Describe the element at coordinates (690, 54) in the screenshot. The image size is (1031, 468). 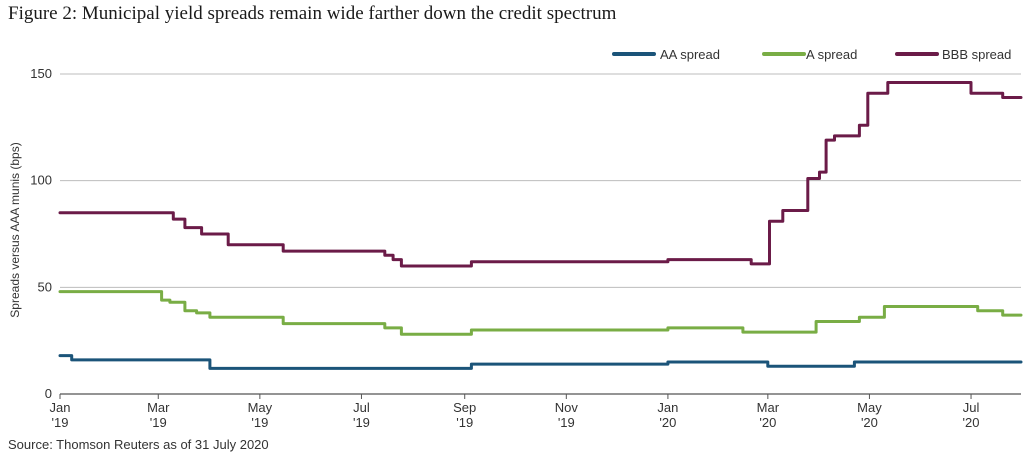
I see `legend-label-aa-spread: AA spread` at that location.